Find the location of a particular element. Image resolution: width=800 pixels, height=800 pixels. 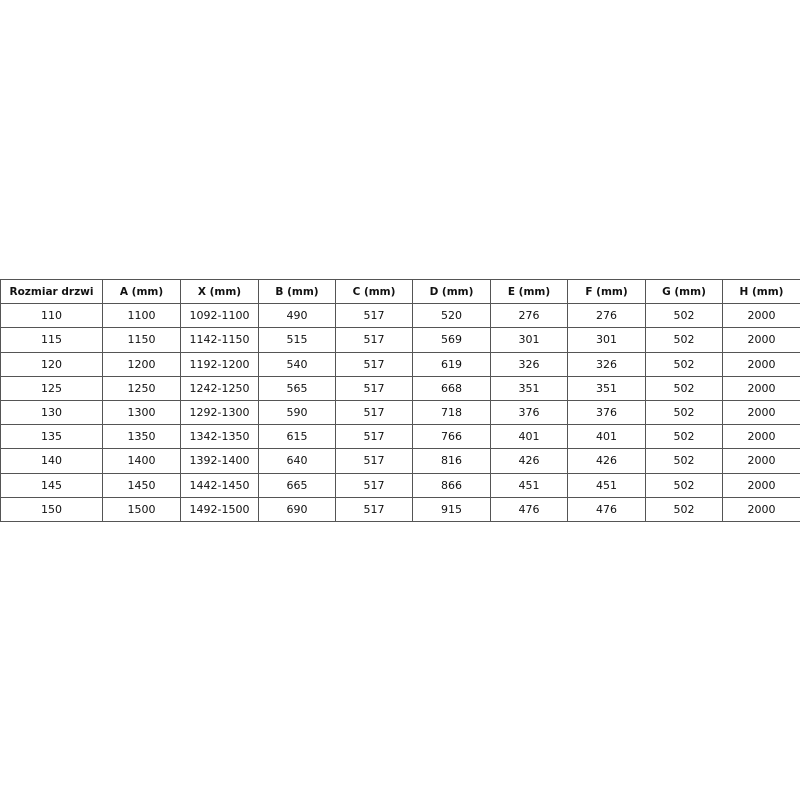

table-cell: 150 is located at coordinates (51, 509).